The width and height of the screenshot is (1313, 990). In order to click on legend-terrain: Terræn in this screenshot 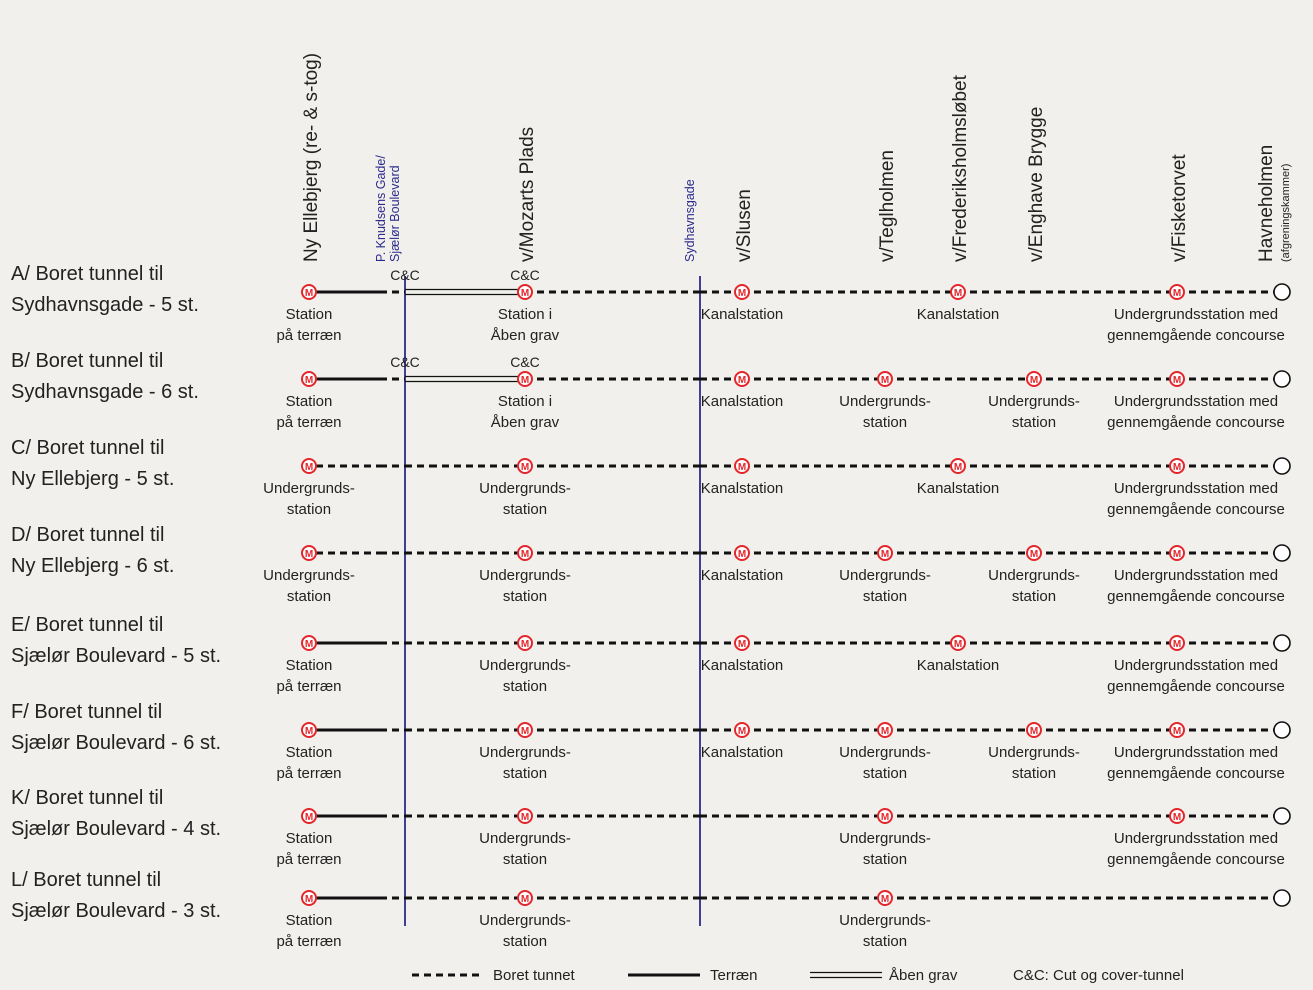, I will do `click(734, 975)`.